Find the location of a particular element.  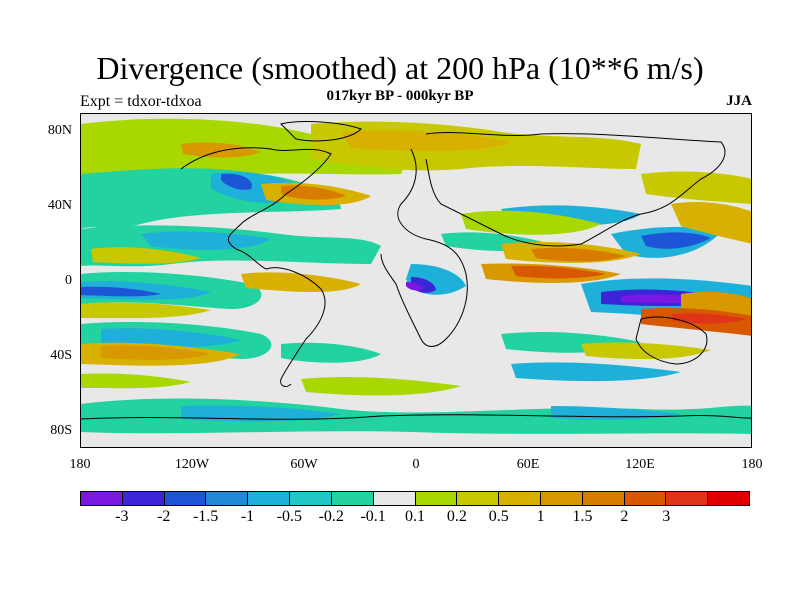

lon-label-120e: 120E is located at coordinates (640, 464).